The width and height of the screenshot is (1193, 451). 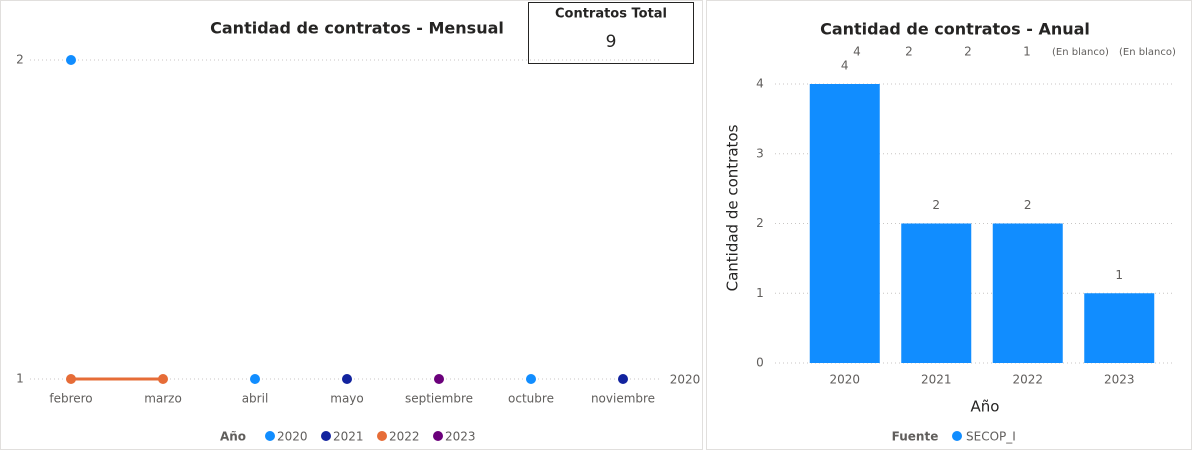 What do you see at coordinates (1027, 380) in the screenshot?
I see `x-tick-label: 2022` at bounding box center [1027, 380].